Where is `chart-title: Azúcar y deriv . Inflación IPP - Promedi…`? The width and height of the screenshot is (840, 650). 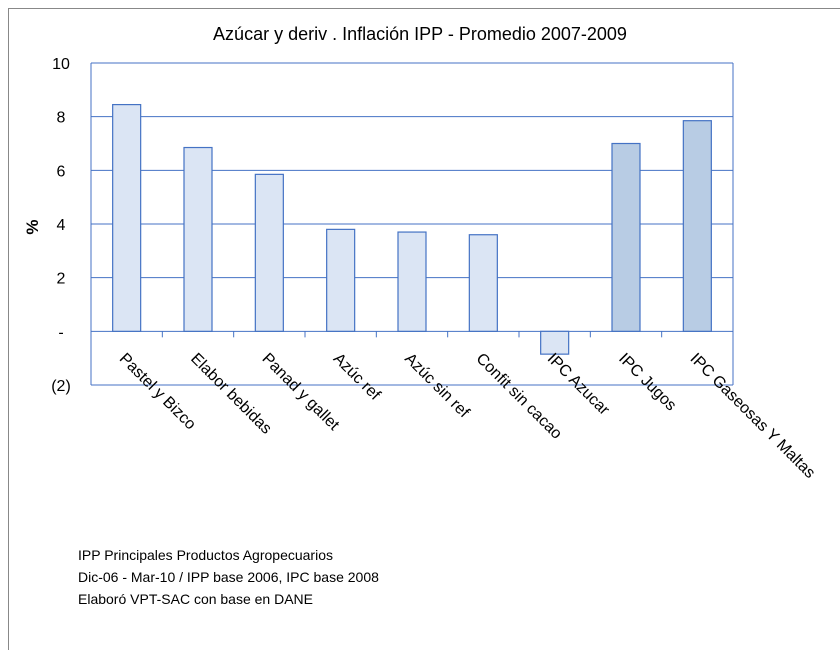
chart-title: Azúcar y deriv . Inflación IPP - Promedi… is located at coordinates (420, 34).